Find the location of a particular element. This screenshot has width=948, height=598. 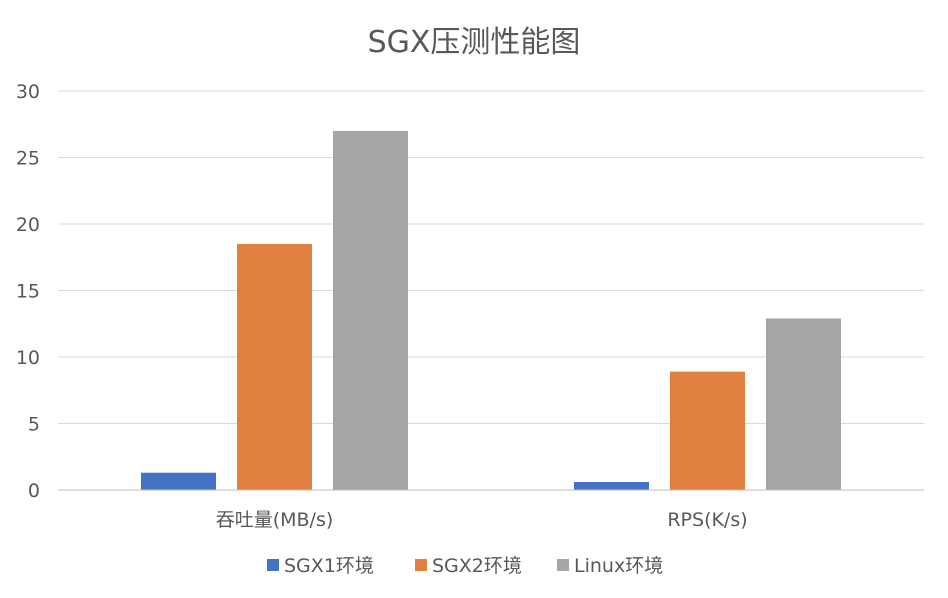

legend-label: SGX2环境 is located at coordinates (477, 566).